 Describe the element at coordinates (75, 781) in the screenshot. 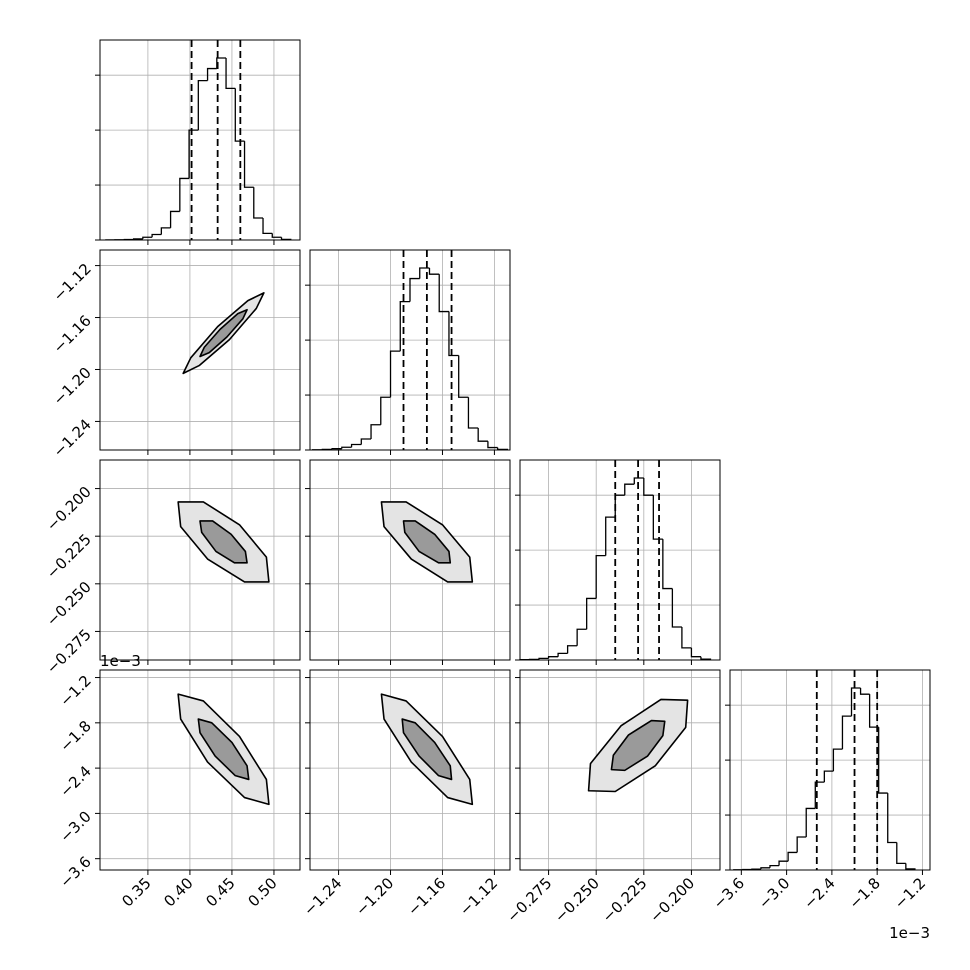

I see `y-tick-label: −2.4` at that location.